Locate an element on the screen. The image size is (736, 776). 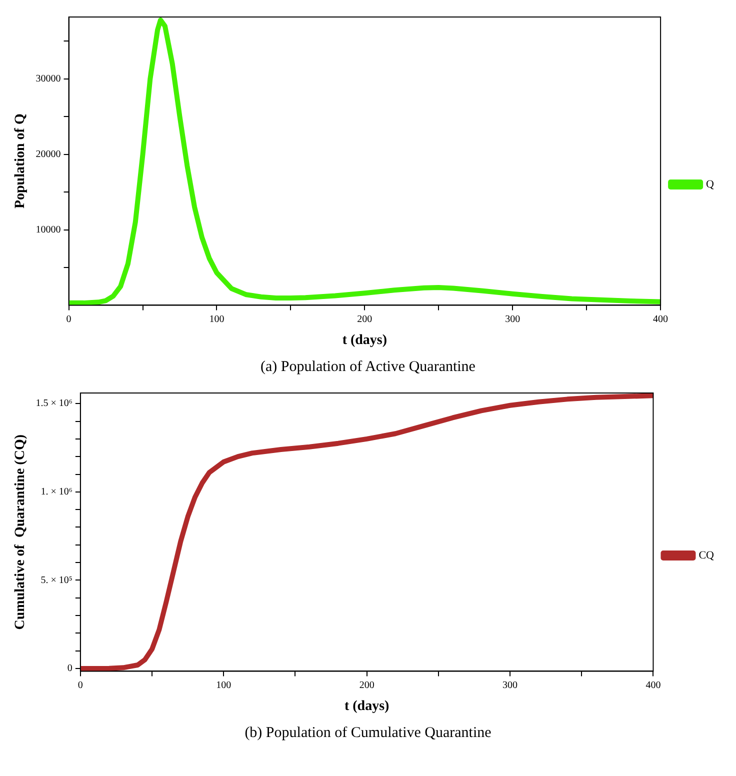
y-tick-label: 0 is located at coordinates (69, 668).